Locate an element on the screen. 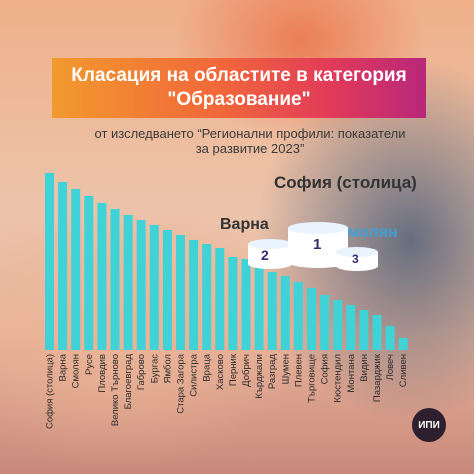 This screenshot has height=474, width=474. x-tick-label: Търговище is located at coordinates (312, 378).